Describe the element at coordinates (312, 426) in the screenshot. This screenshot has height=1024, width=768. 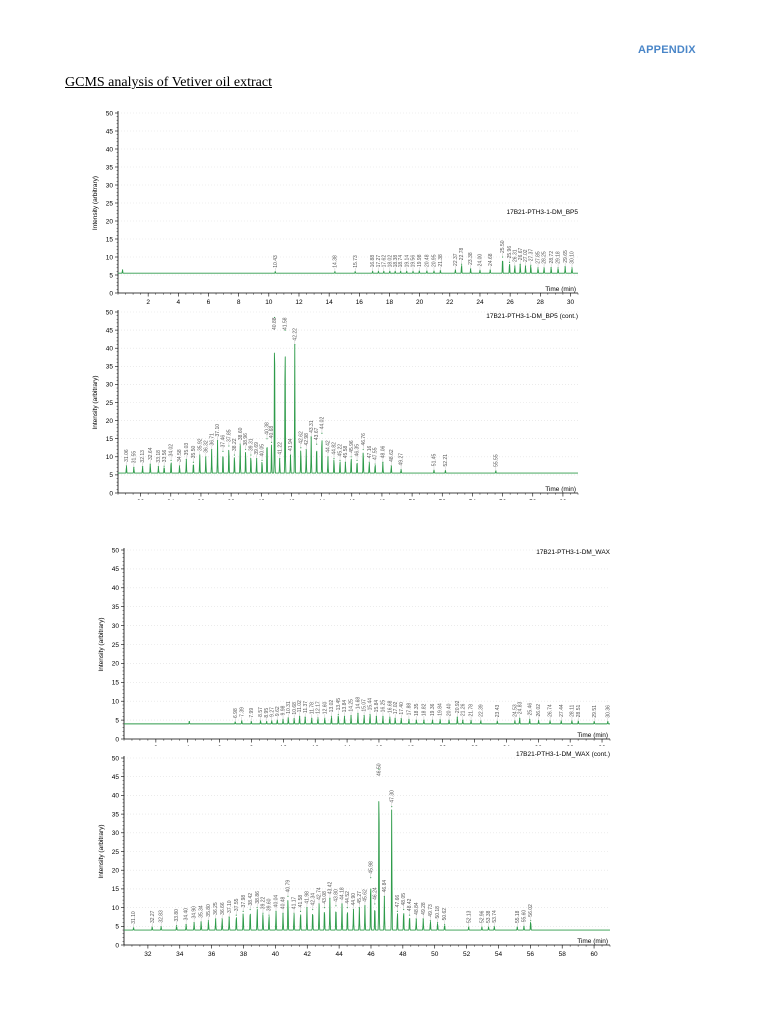
I see `peak-label: 43.31` at that location.